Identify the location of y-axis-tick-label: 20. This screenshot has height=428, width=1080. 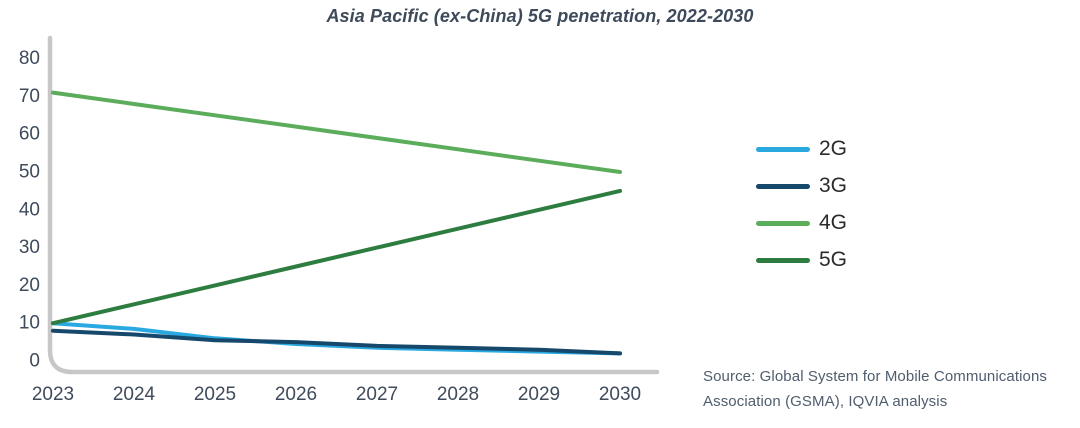
(29, 285).